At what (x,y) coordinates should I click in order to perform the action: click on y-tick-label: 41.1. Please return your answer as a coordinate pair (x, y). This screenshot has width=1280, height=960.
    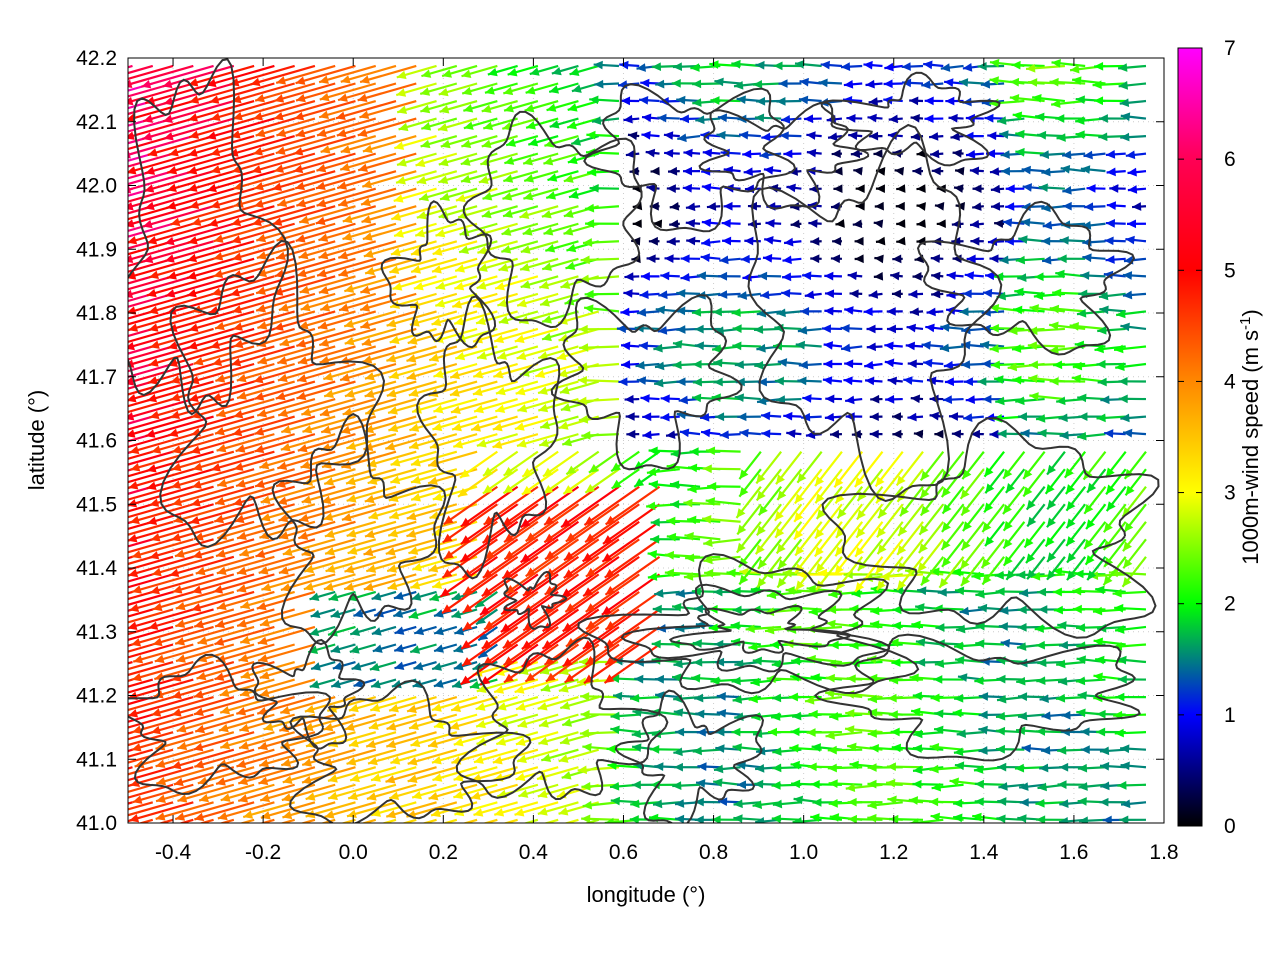
    Looking at the image, I should click on (96, 759).